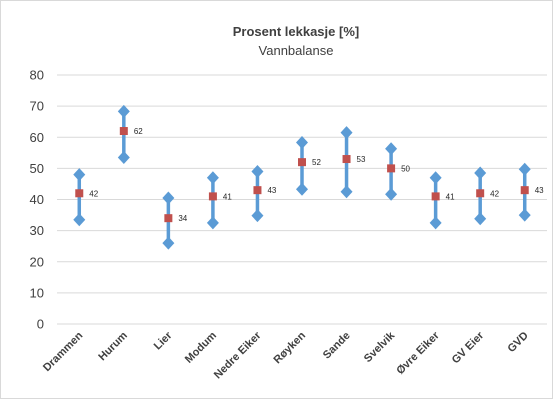 The image size is (553, 399). What do you see at coordinates (337, 346) in the screenshot?
I see `x-tick-label: Sande` at bounding box center [337, 346].